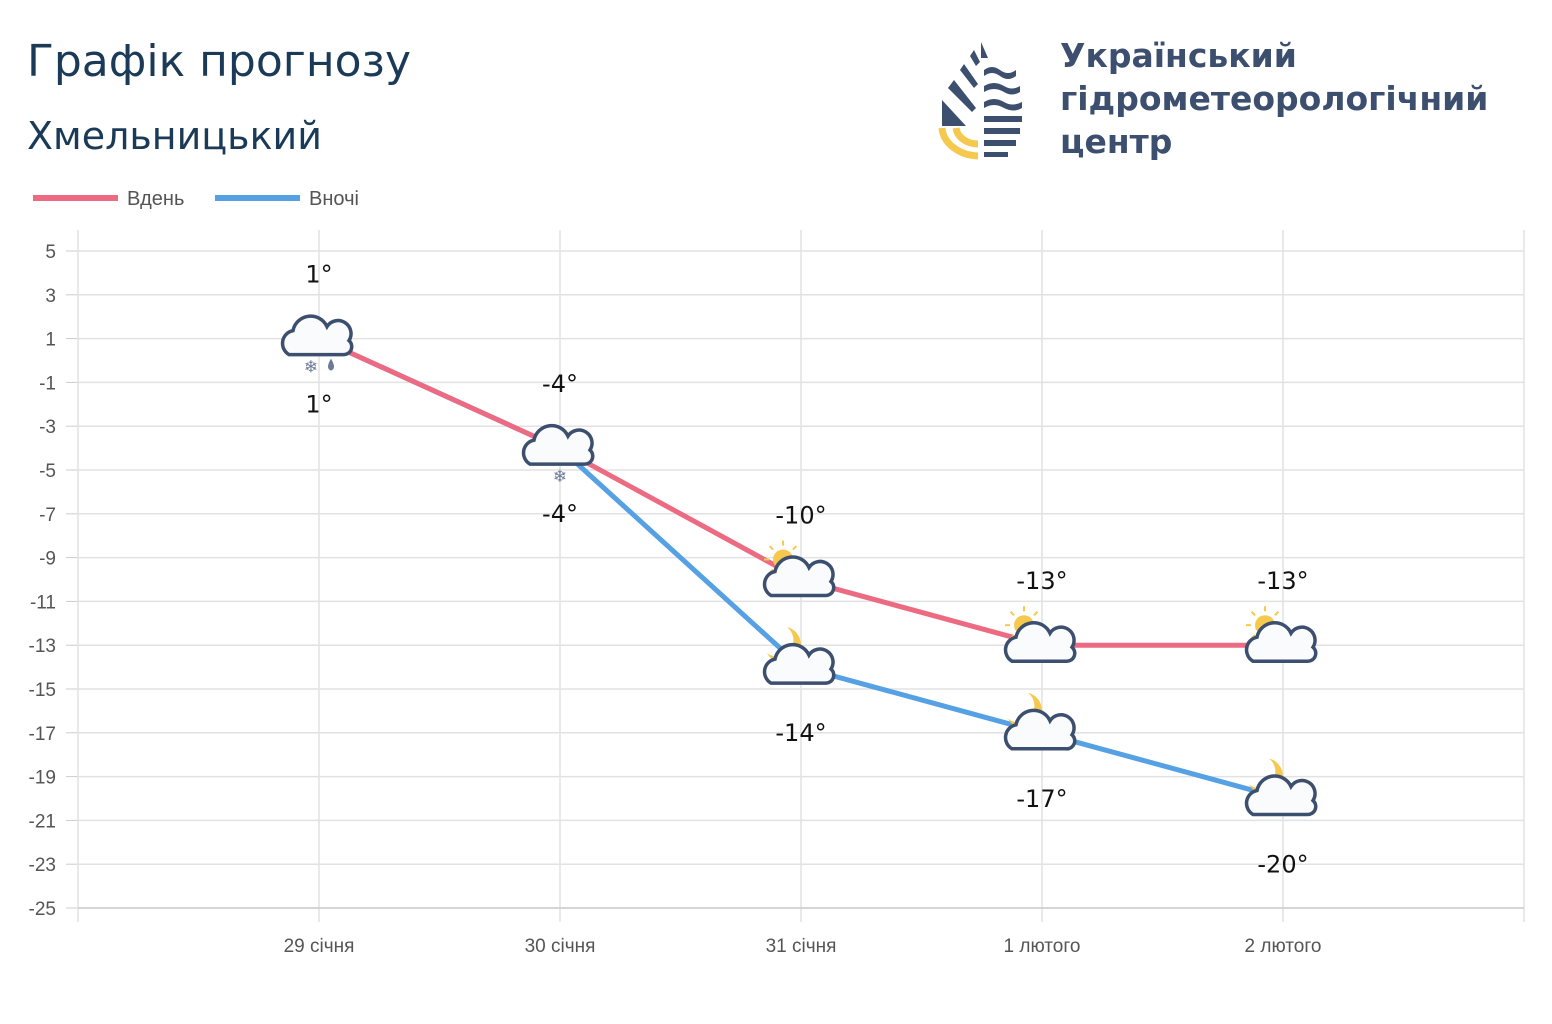 This screenshot has width=1552, height=1024. I want to click on night-data-label: -14°, so click(800, 733).